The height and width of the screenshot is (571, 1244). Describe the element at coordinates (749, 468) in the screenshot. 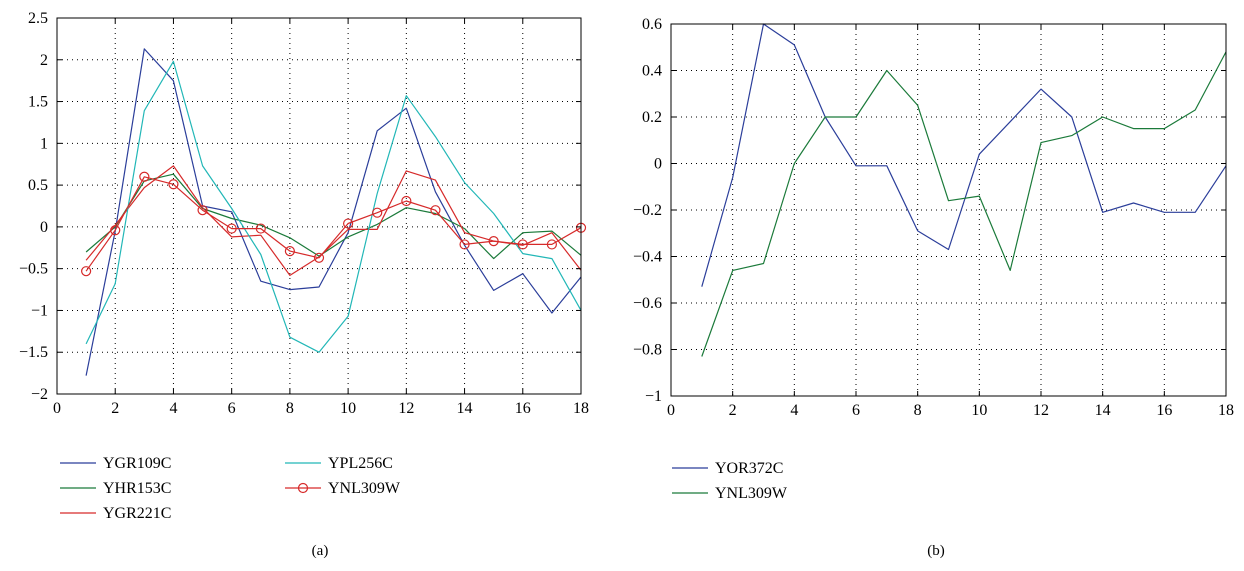

I see `legend-label-YOR372C: YOR372C` at that location.